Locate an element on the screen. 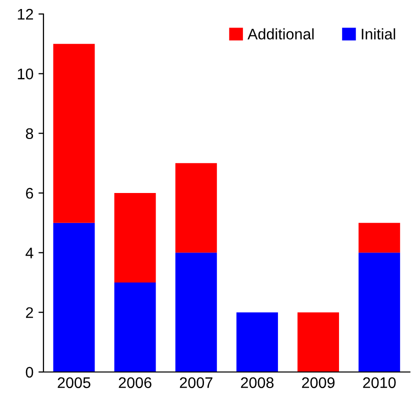  x-tick-label: 2008 is located at coordinates (257, 382).